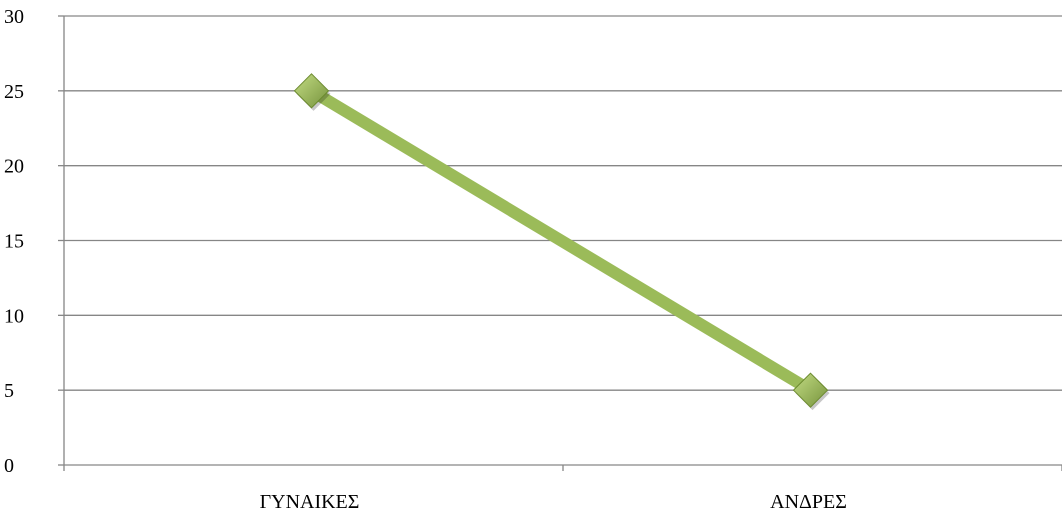 This screenshot has height=513, width=1062. I want to click on y-tick-label-20: 20, so click(14, 167).